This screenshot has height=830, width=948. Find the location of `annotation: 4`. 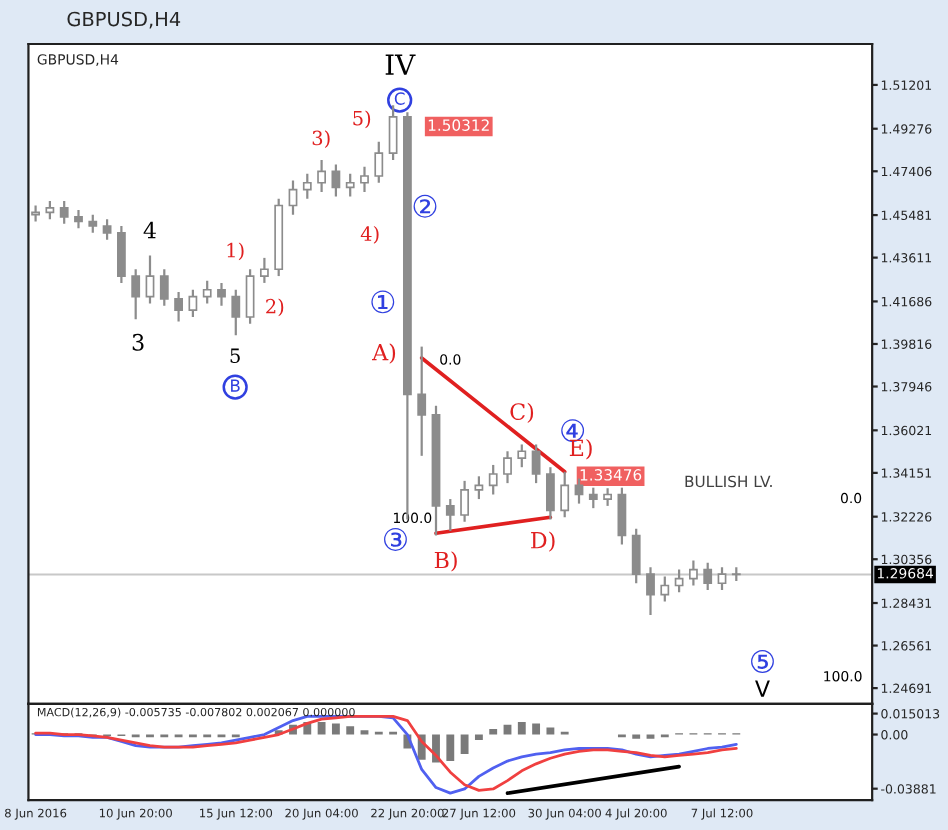

annotation: 4 is located at coordinates (149, 230).